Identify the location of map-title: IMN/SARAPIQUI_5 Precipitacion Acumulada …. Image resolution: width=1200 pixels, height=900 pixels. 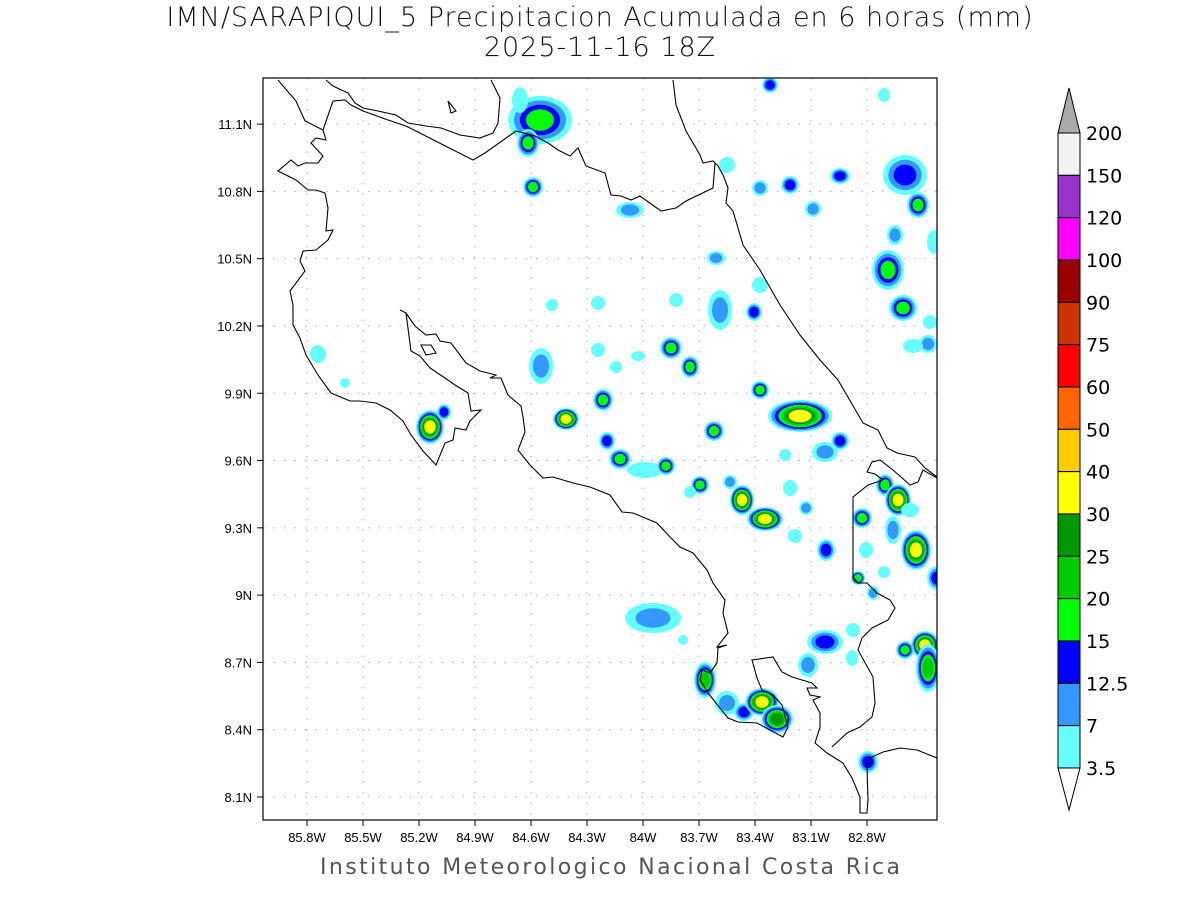
(600, 17).